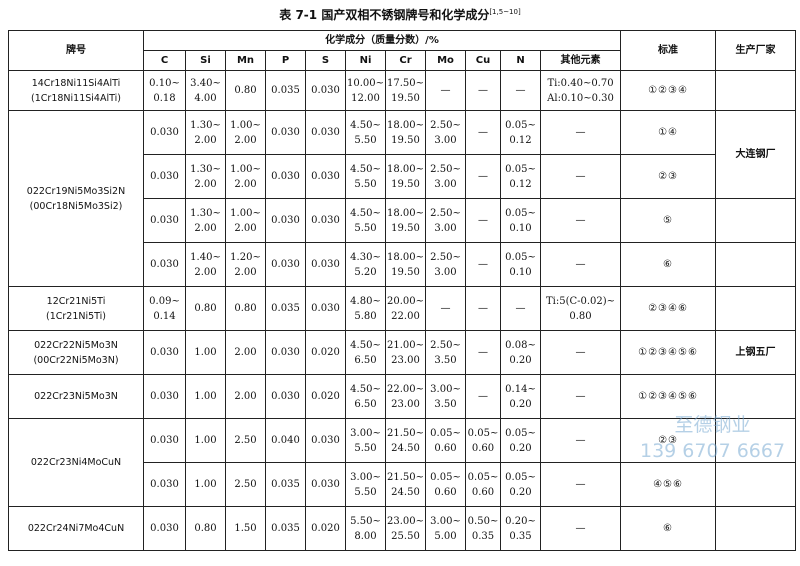 The width and height of the screenshot is (800, 566). I want to click on value-cell: 0.020, so click(325, 528).